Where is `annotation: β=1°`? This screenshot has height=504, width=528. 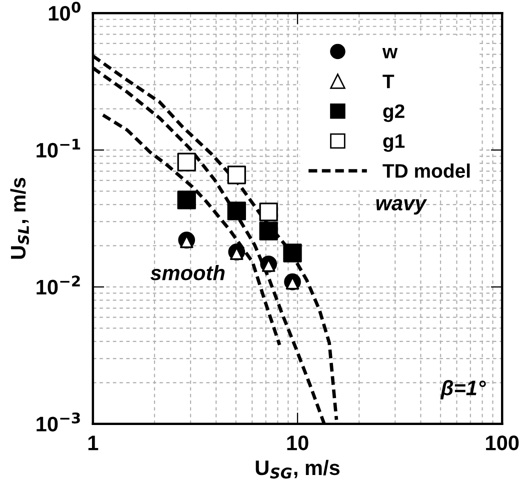
annotation: β=1° is located at coordinates (463, 390).